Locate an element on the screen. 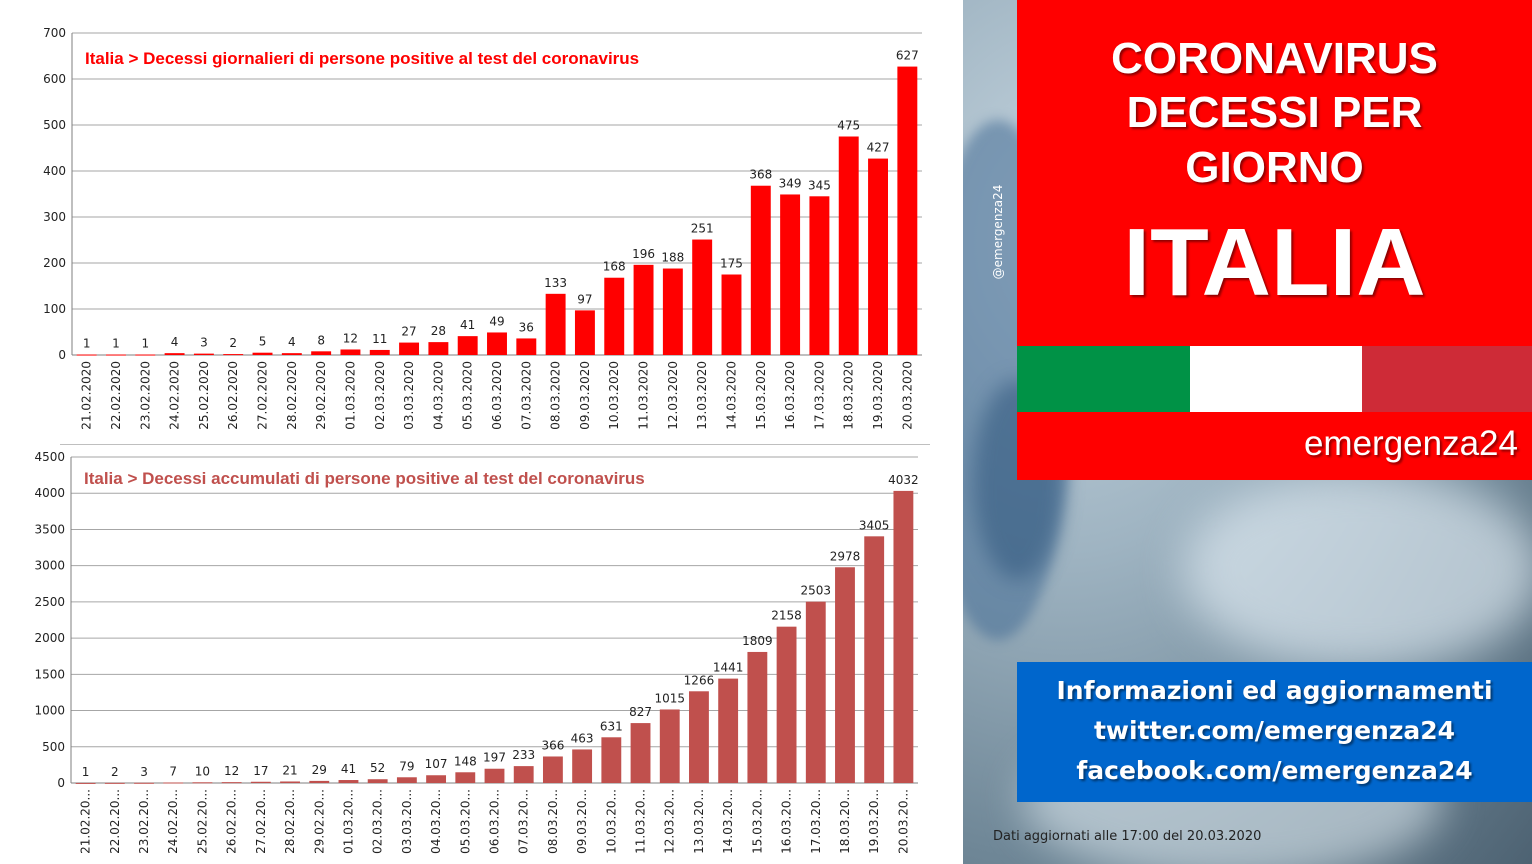 This screenshot has height=864, width=1532. flag-white is located at coordinates (1276, 379).